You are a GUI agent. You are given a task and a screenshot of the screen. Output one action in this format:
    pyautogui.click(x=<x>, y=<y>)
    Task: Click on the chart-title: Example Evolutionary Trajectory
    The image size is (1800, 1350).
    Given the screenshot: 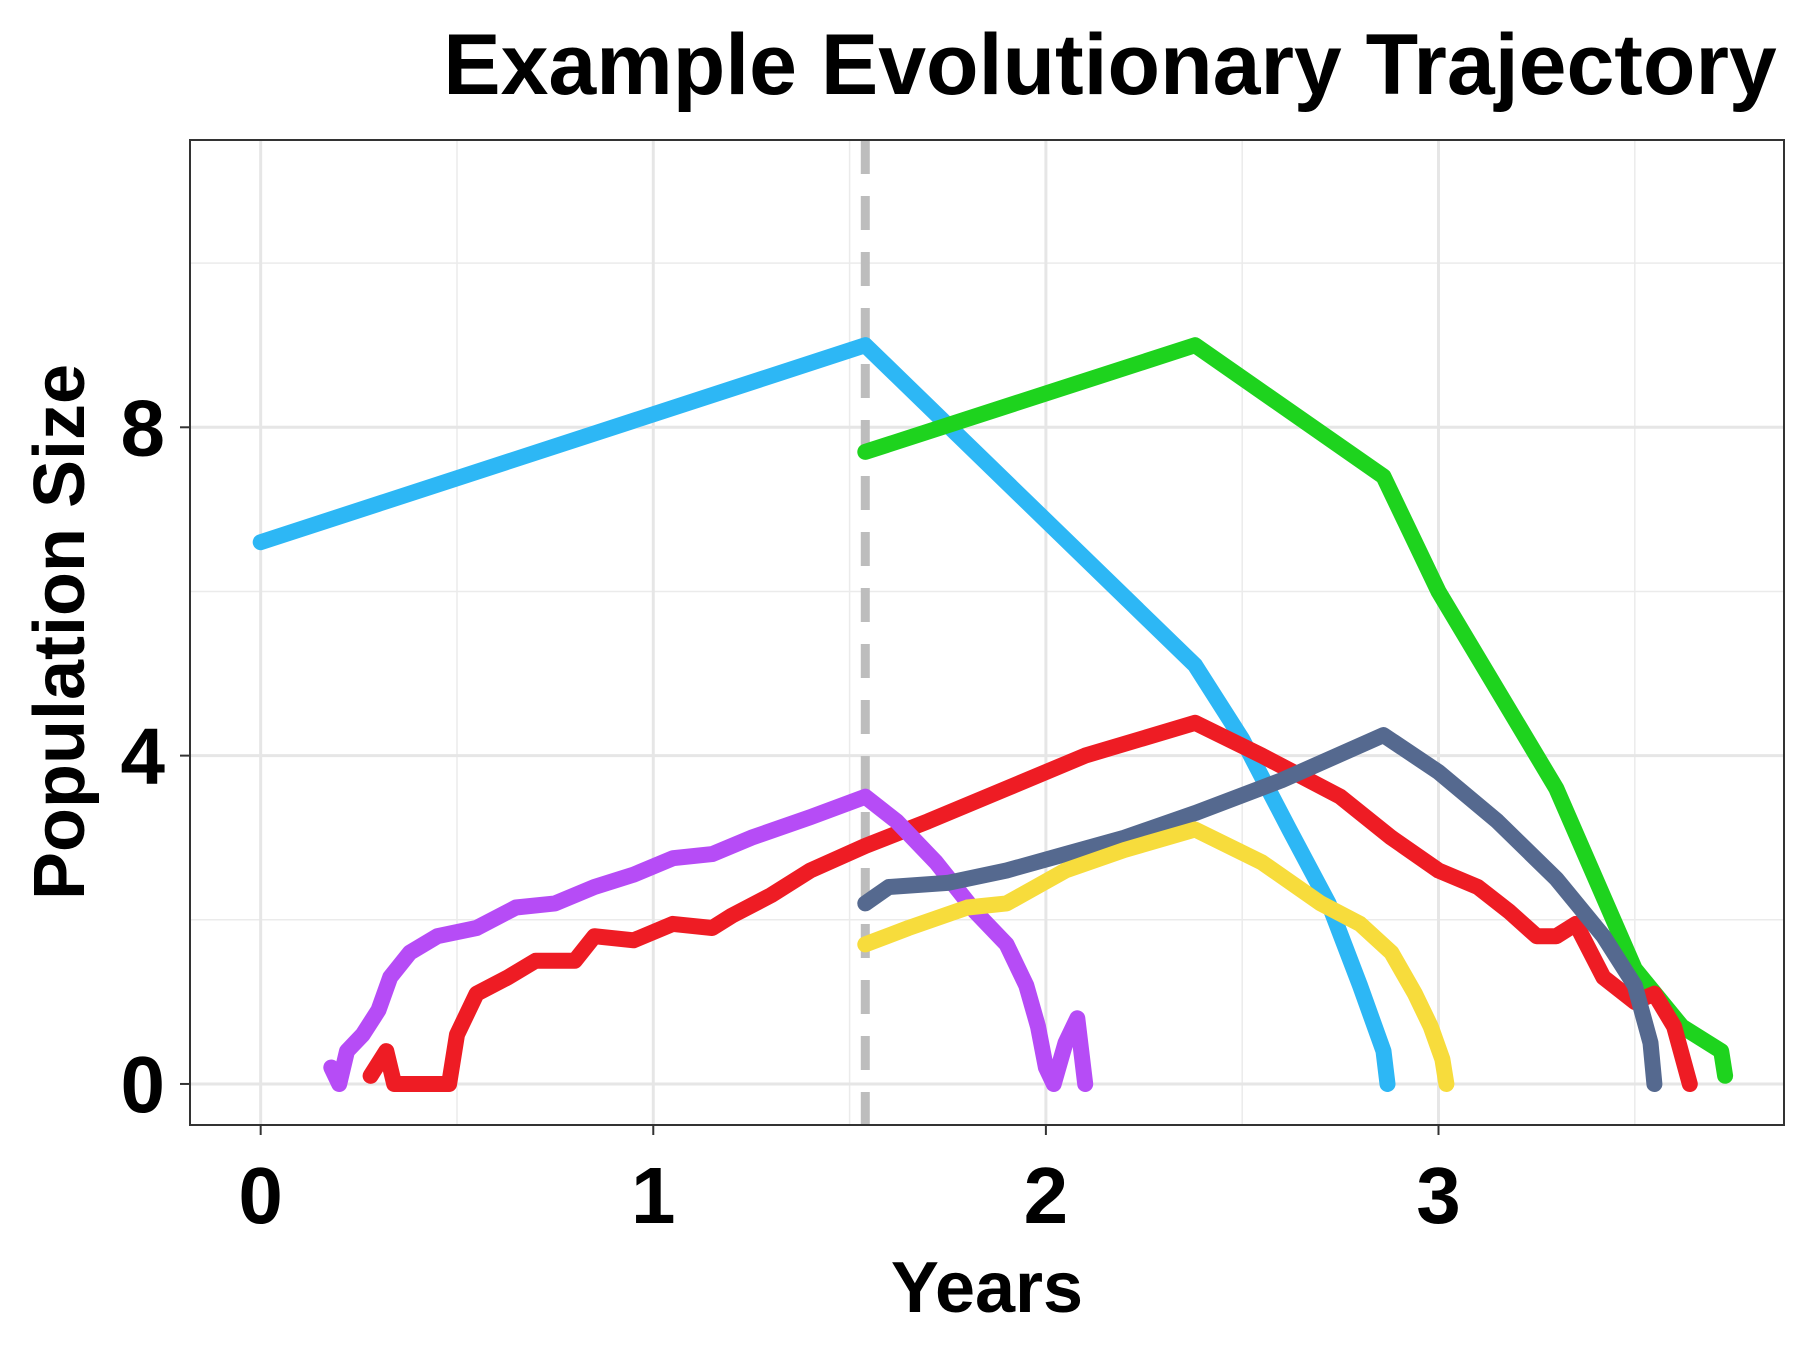 What is the action you would take?
    pyautogui.click(x=1110, y=65)
    